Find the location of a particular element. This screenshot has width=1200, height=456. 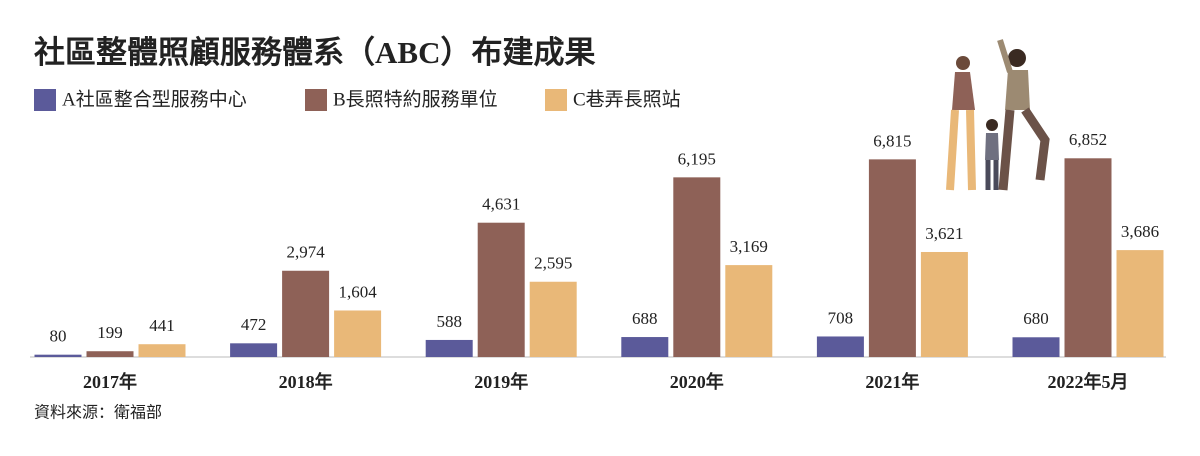

illustration is located at coordinates (998, 115).